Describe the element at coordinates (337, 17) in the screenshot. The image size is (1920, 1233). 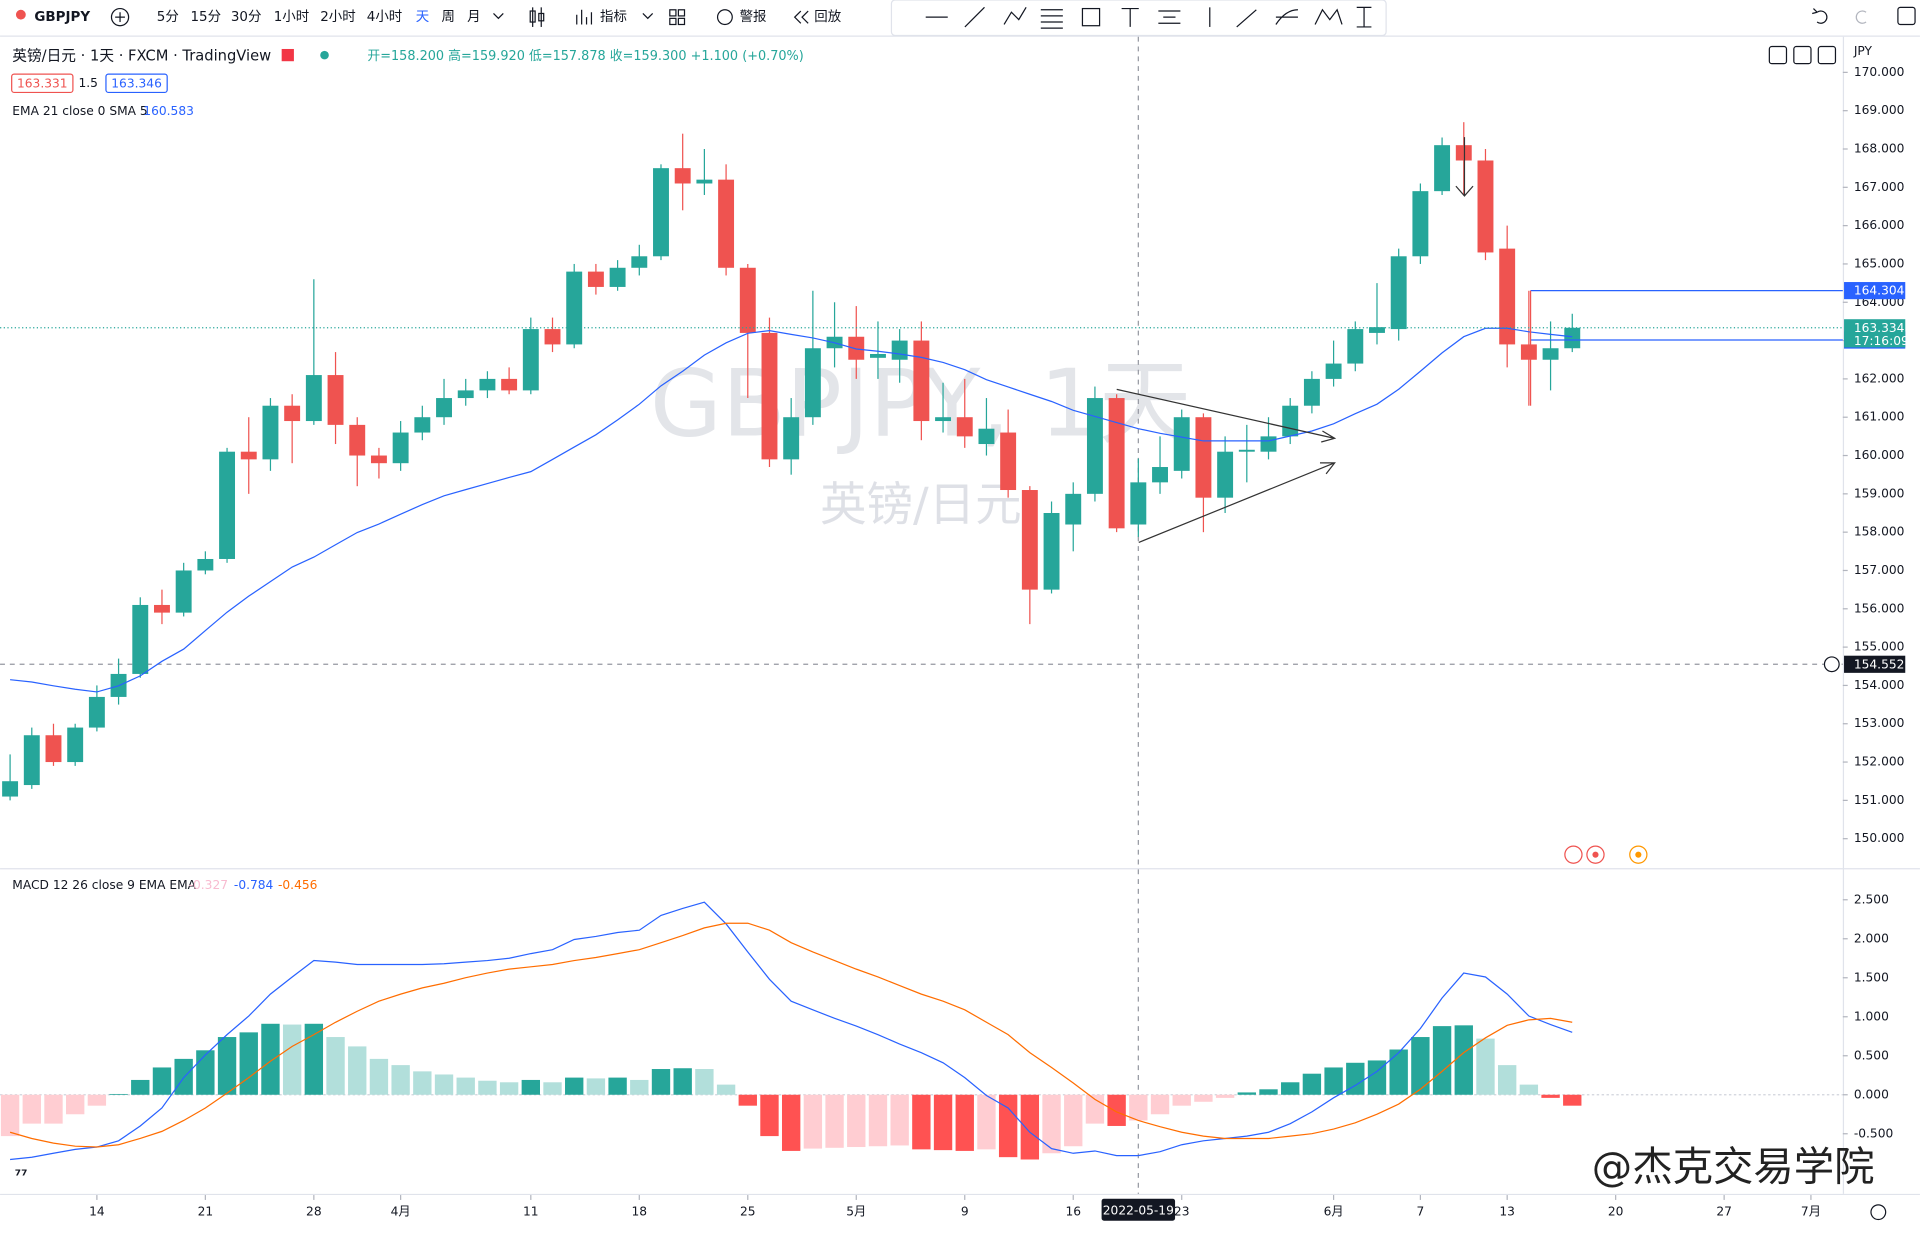
I see `interval: 2小时` at that location.